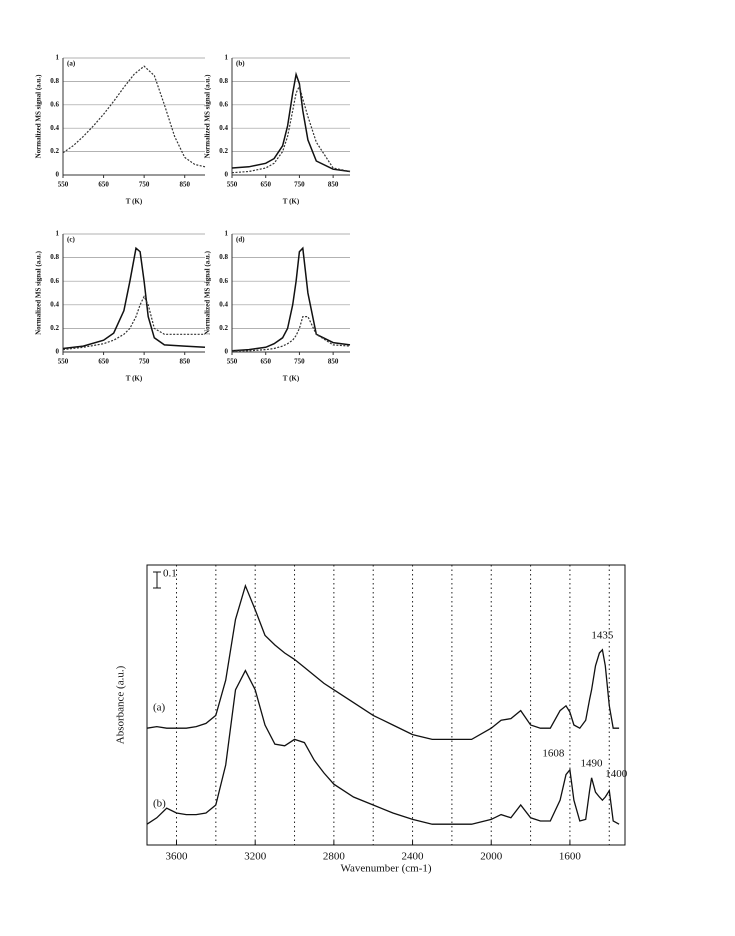  Describe the element at coordinates (570, 857) in the screenshot. I see `x-tick-label: 1600` at that location.